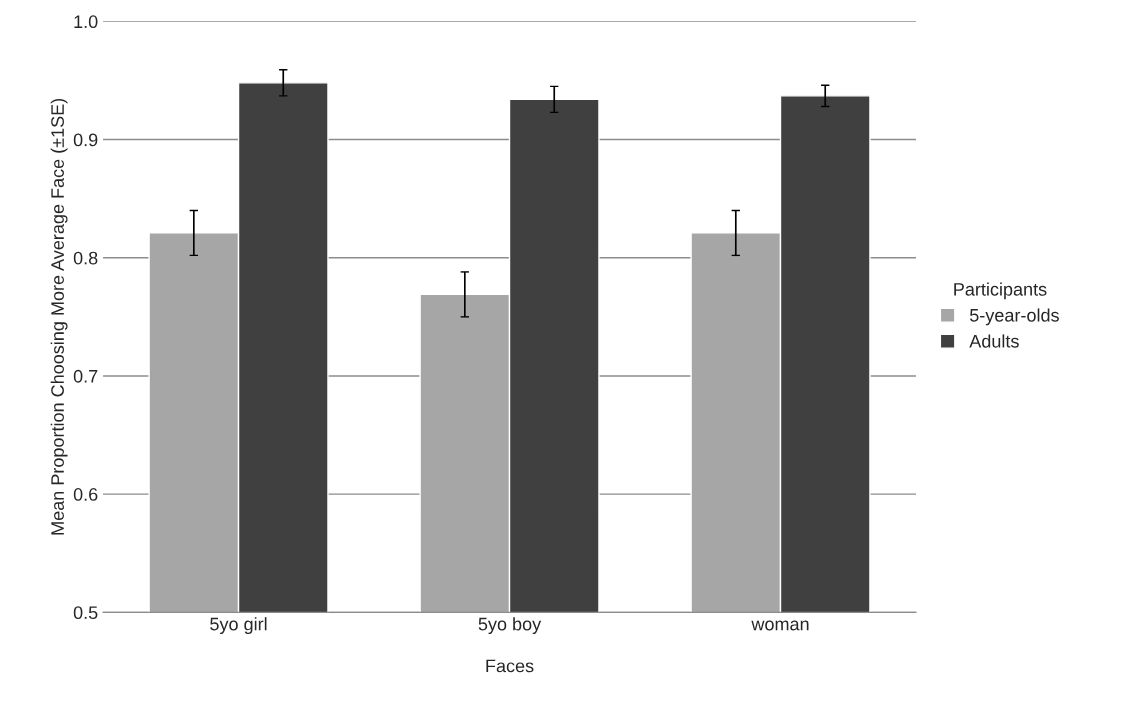 This screenshot has height=712, width=1145. What do you see at coordinates (510, 626) in the screenshot?
I see `x-tick-label: 5yo boy` at bounding box center [510, 626].